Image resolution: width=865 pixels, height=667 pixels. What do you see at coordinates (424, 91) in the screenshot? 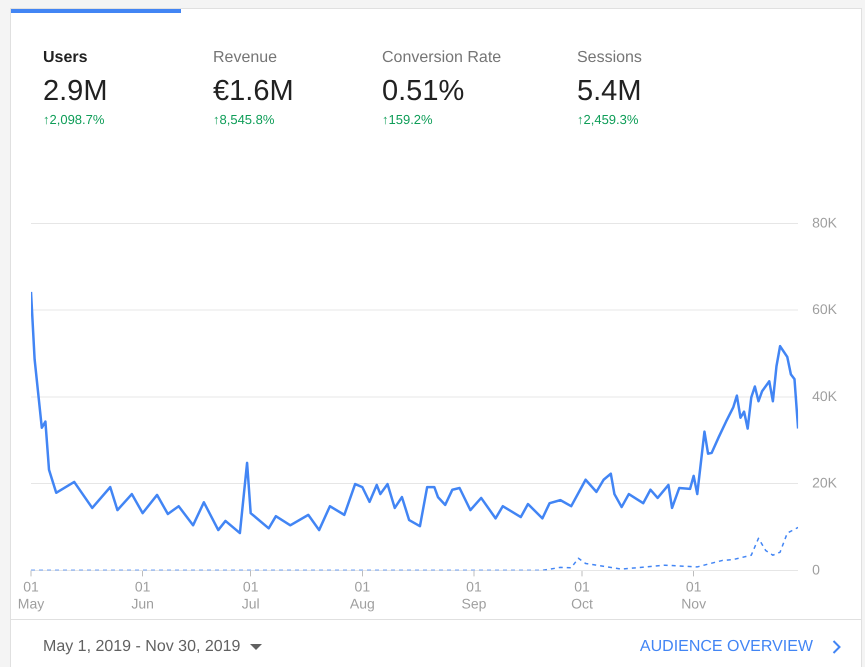
I see `text: 0.51%` at bounding box center [424, 91].